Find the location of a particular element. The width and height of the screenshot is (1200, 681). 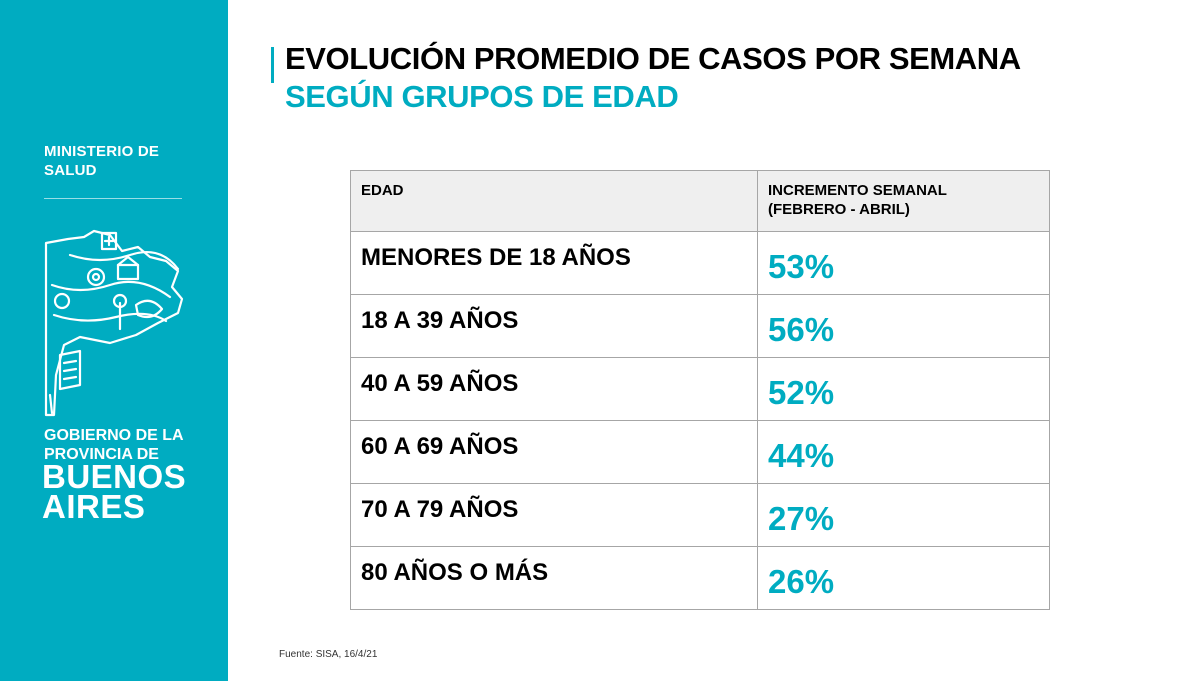

table-row: 70 A 79 AÑOS 27% is located at coordinates (700, 515).